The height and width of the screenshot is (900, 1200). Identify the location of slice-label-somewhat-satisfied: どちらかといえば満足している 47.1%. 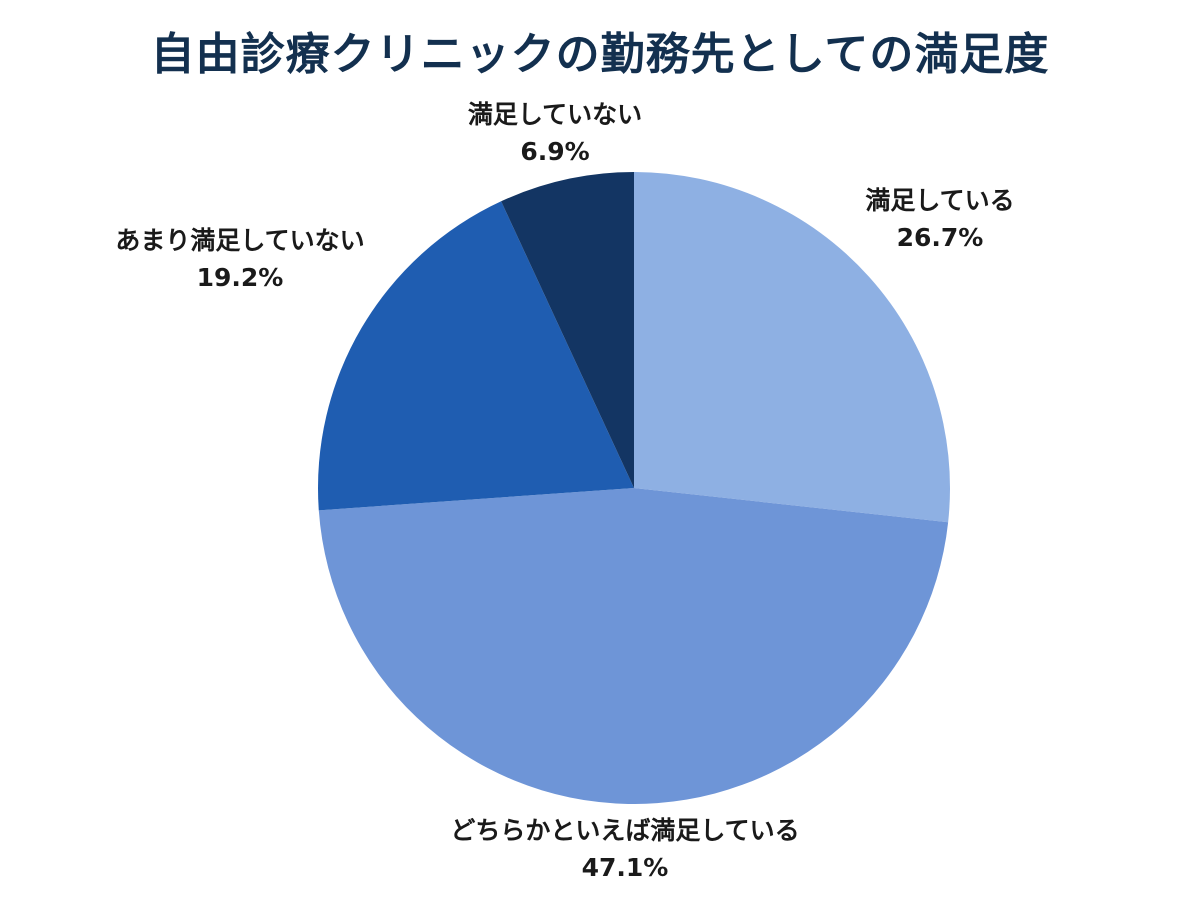
(625, 849).